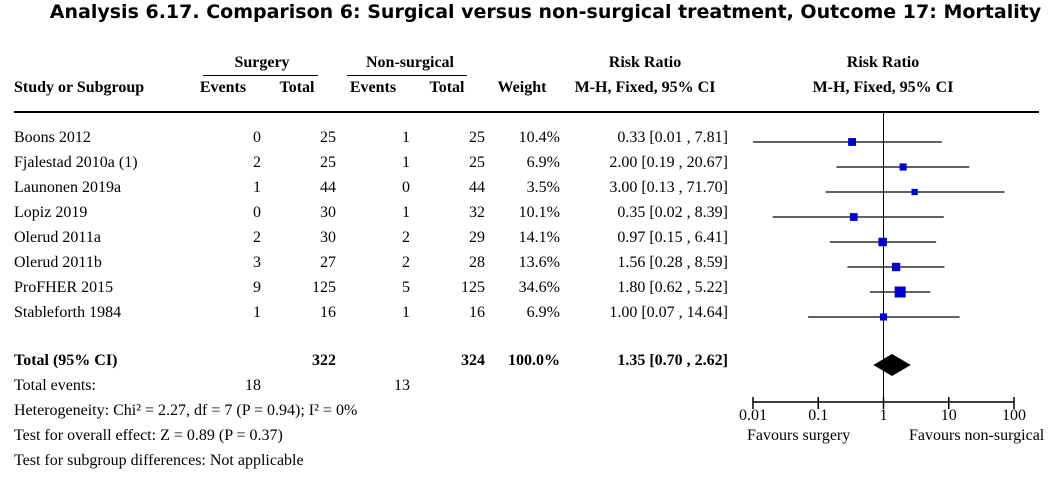 The height and width of the screenshot is (482, 1061). I want to click on header-risk-ratio-plot: Risk Ratio, so click(883, 62).